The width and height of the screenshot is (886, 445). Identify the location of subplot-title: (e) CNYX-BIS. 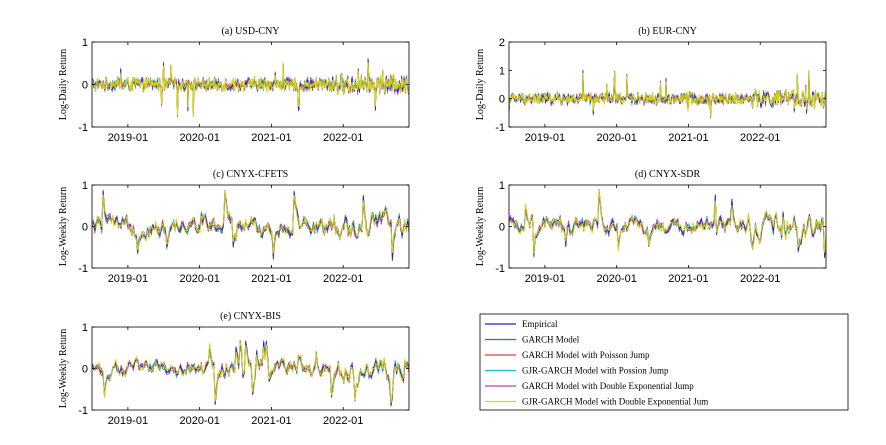
(250, 316).